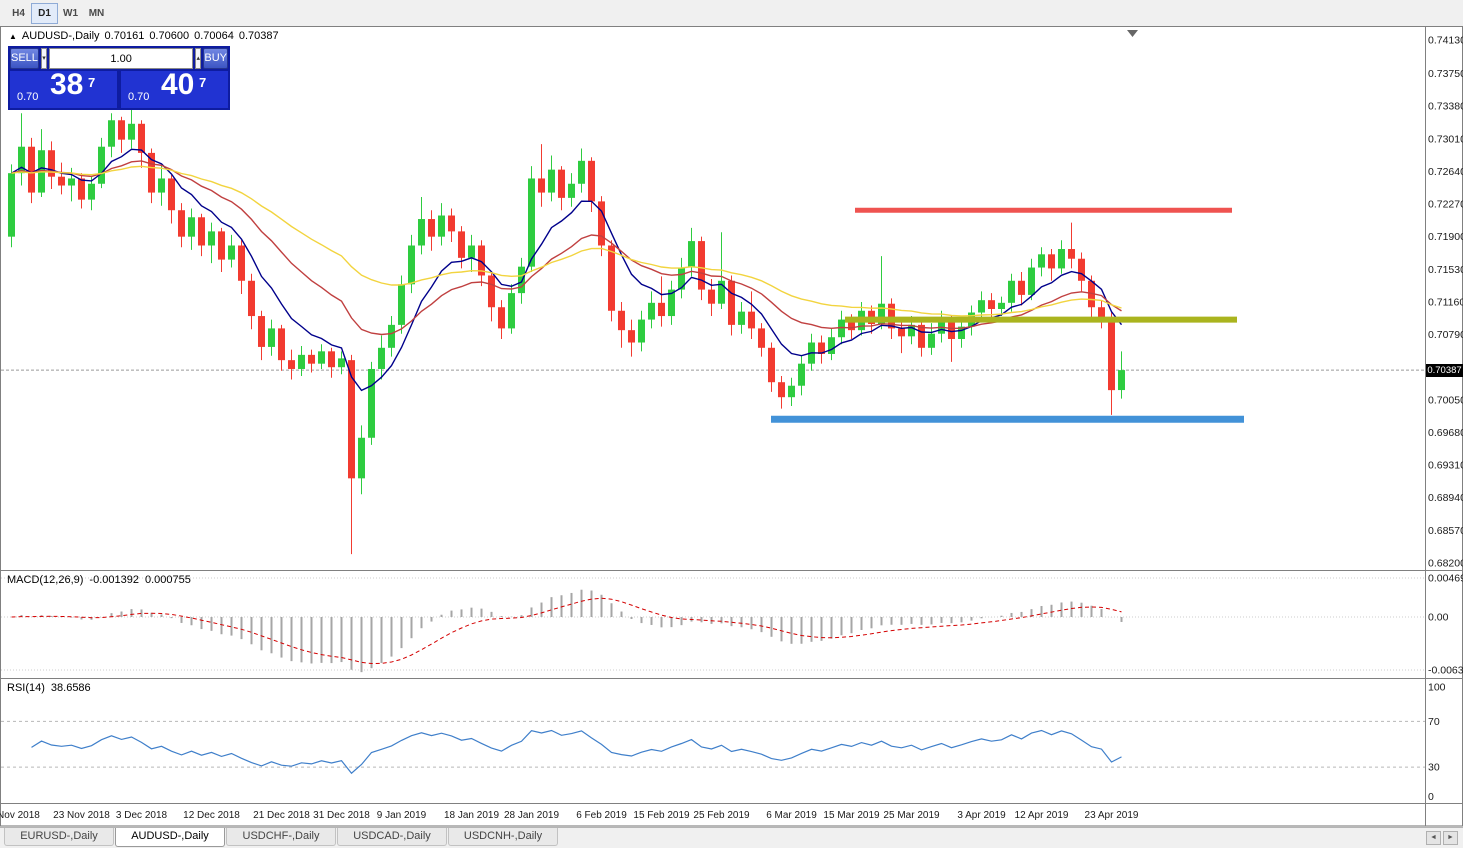 This screenshot has width=1463, height=848. Describe the element at coordinates (1445, 41) in the screenshot. I see `price-axis-label: 0.74130` at that location.